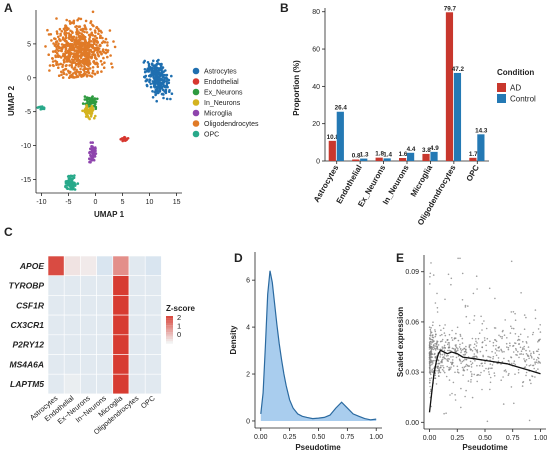  I want to click on density-y-tick-label: 0, so click(248, 421).